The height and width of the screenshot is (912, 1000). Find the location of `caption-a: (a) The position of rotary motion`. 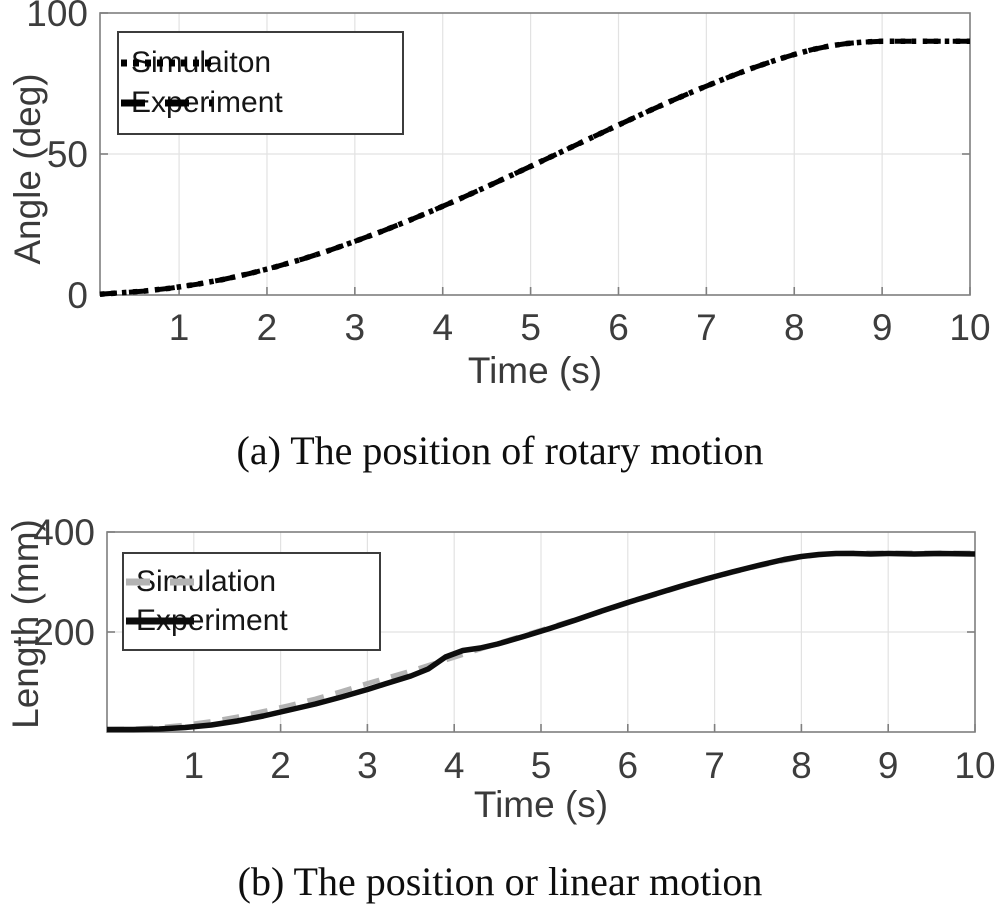

caption-a: (a) The position of rotary motion is located at coordinates (500, 450).